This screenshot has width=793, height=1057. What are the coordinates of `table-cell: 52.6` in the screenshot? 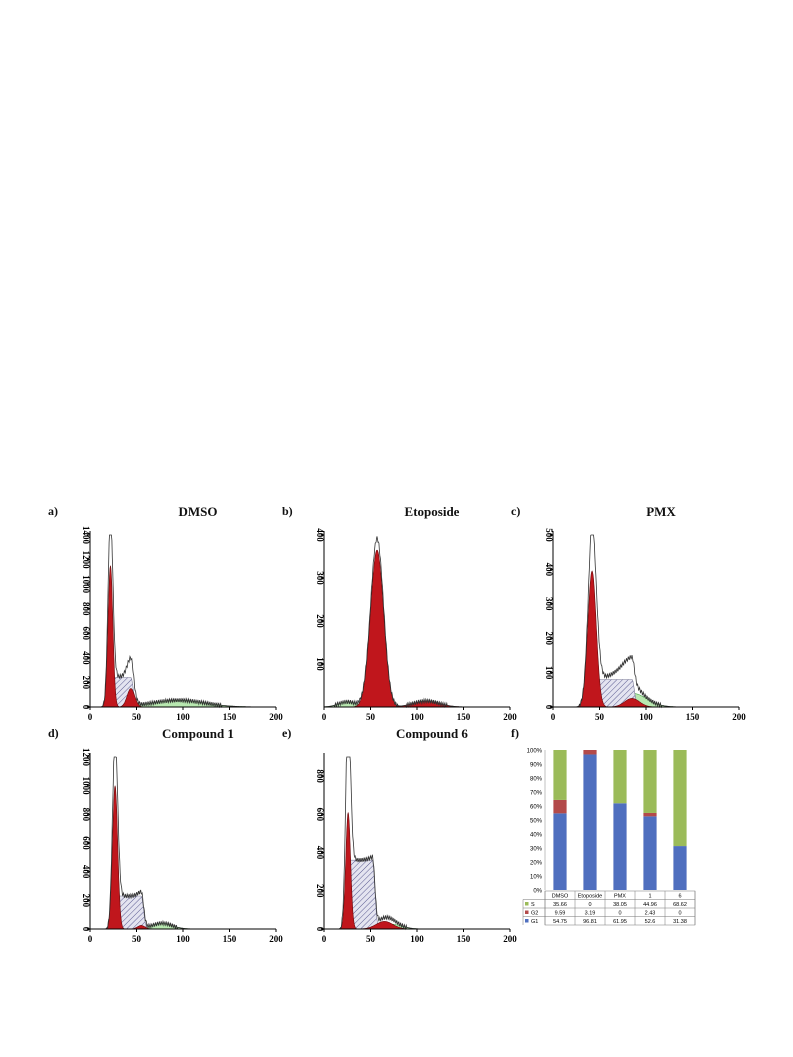 It's located at (650, 922).